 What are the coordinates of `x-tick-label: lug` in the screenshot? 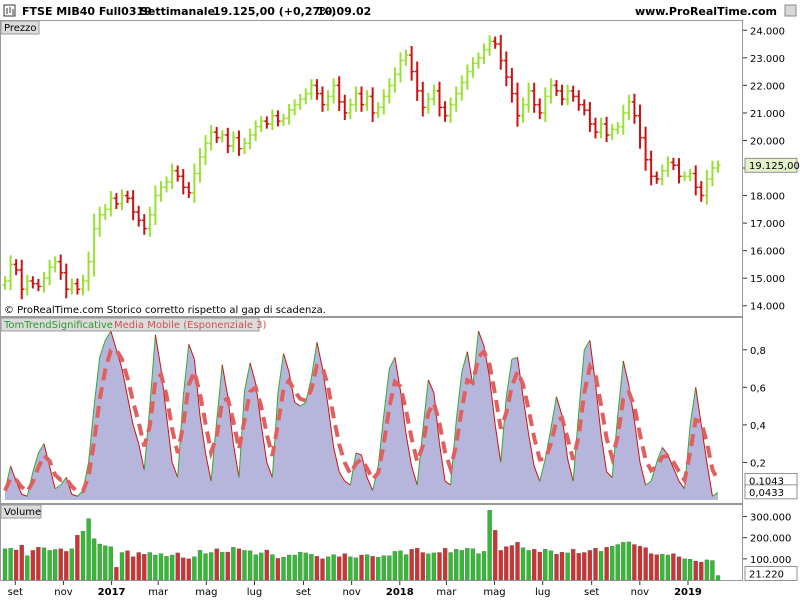 It's located at (542, 592).